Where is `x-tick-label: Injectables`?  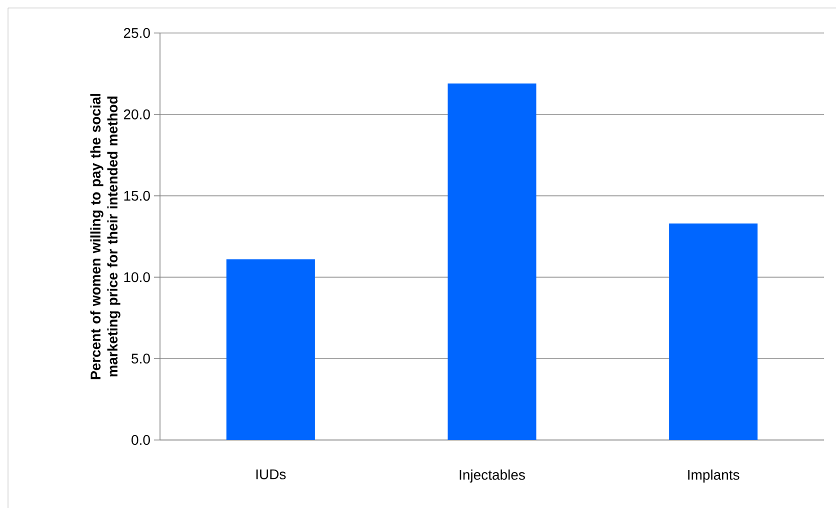
x-tick-label: Injectables is located at coordinates (492, 476).